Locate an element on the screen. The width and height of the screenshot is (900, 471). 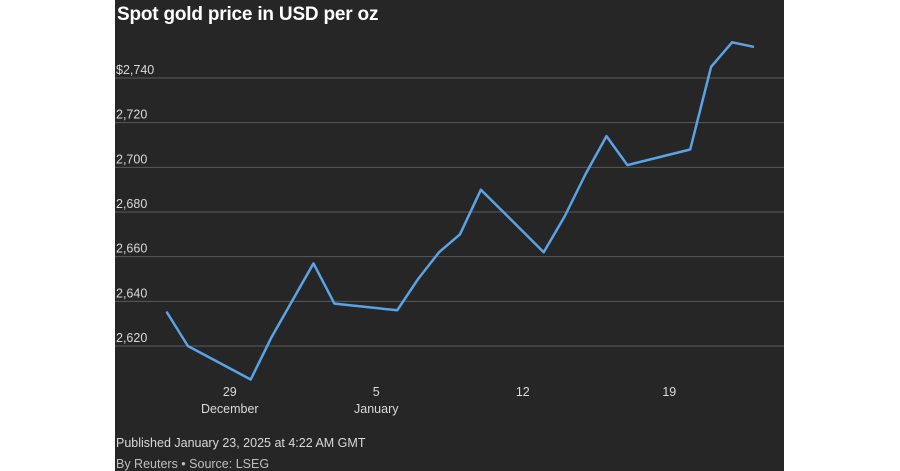
chart-title: Spot gold price in USD per oz is located at coordinates (248, 14).